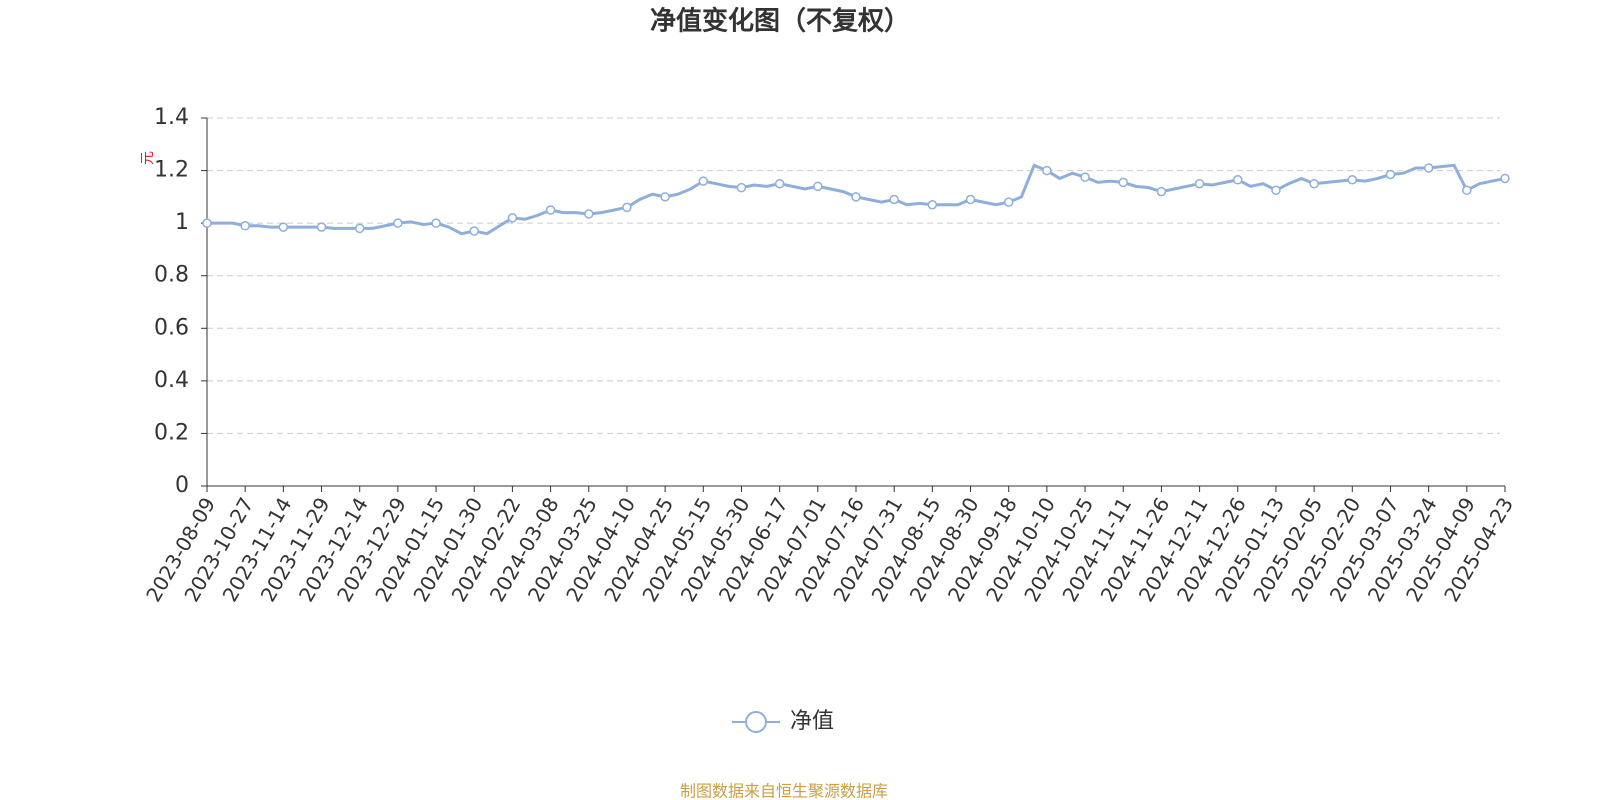 Image resolution: width=1600 pixels, height=800 pixels. Describe the element at coordinates (812, 721) in the screenshot. I see `legend-label: 净值` at that location.